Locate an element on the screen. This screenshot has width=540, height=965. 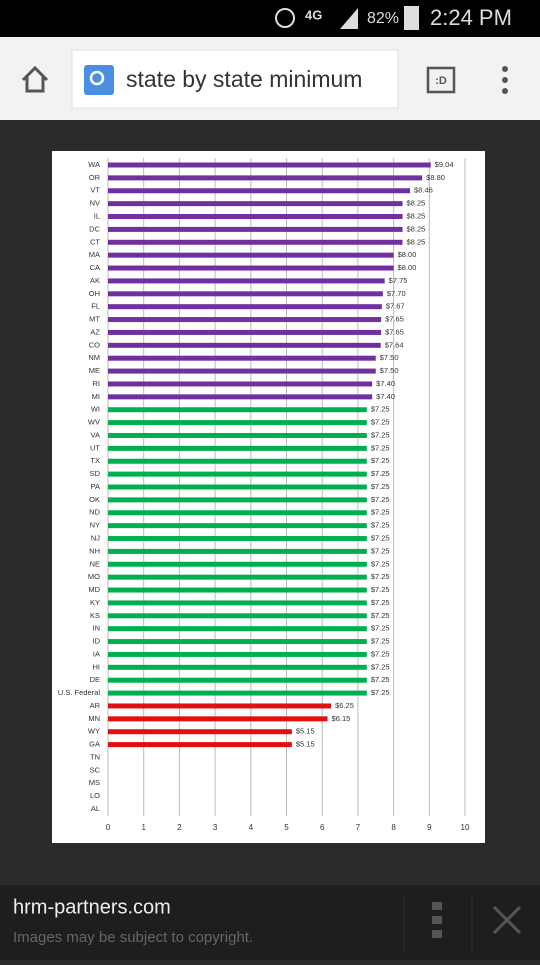
y-tick-label: MO is located at coordinates (94, 576).